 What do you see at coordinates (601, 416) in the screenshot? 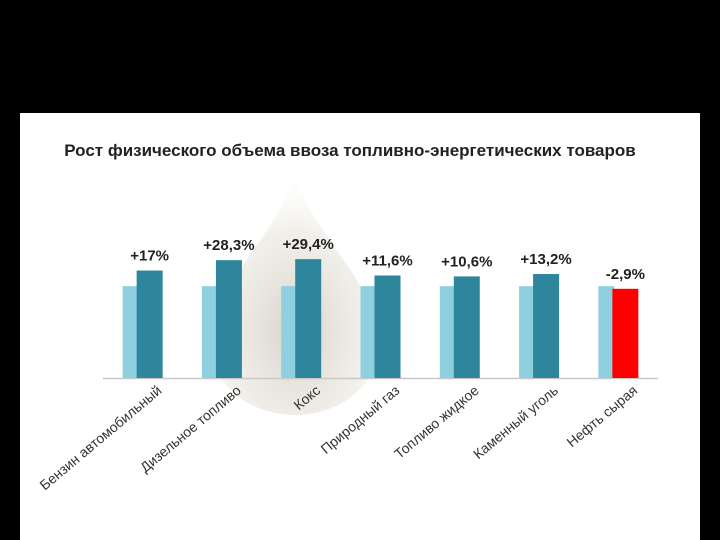
I see `category-label-6: Нефть сырая` at bounding box center [601, 416].